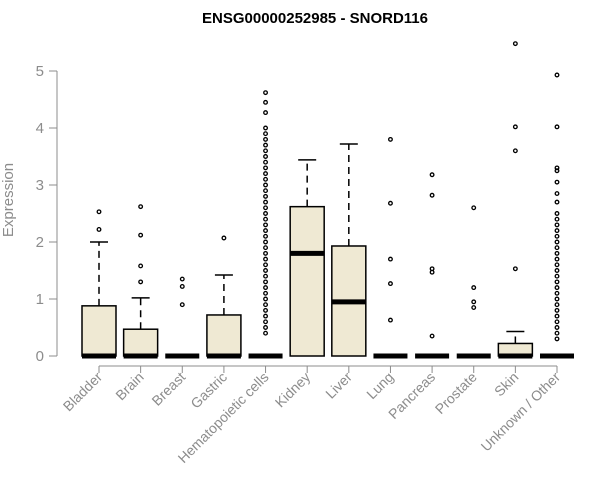 The width and height of the screenshot is (600, 500). What do you see at coordinates (521, 412) in the screenshot?
I see `x-tick-label: Unknown / Other` at bounding box center [521, 412].